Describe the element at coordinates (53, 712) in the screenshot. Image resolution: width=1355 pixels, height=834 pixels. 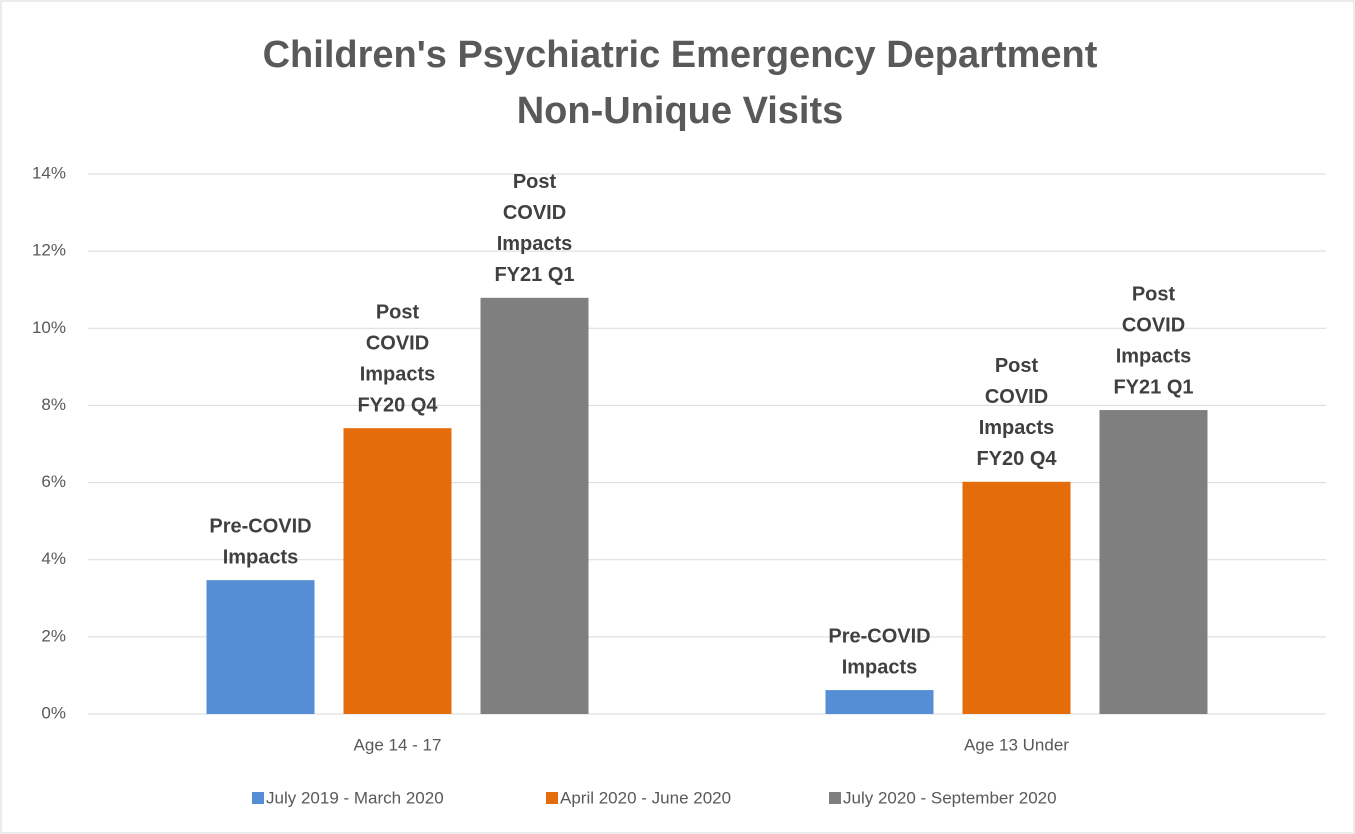
I see `y-tick-label: 0%` at that location.